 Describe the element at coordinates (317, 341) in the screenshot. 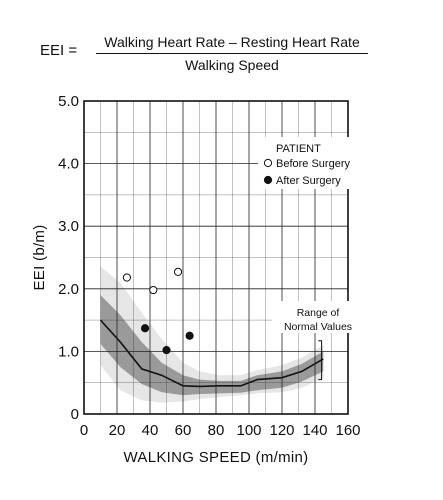

I see `normal-range-annotation: Range of Normal Values` at that location.